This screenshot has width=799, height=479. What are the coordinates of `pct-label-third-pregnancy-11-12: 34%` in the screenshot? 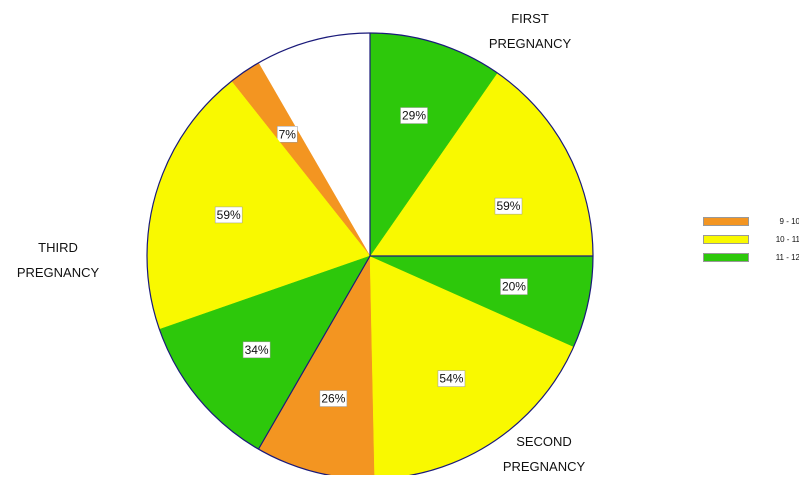 It's located at (257, 350).